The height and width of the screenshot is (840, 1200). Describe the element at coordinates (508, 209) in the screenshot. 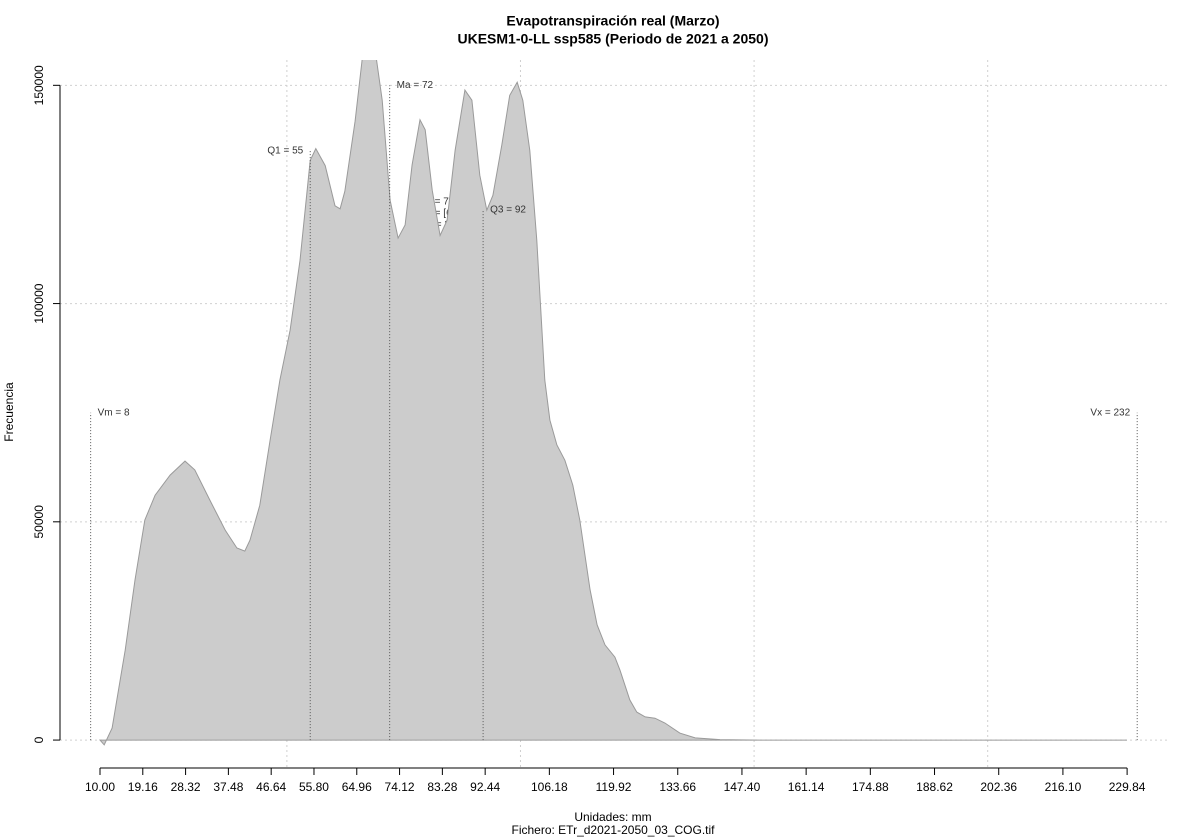

I see `marker-label: Q3 = 92` at that location.